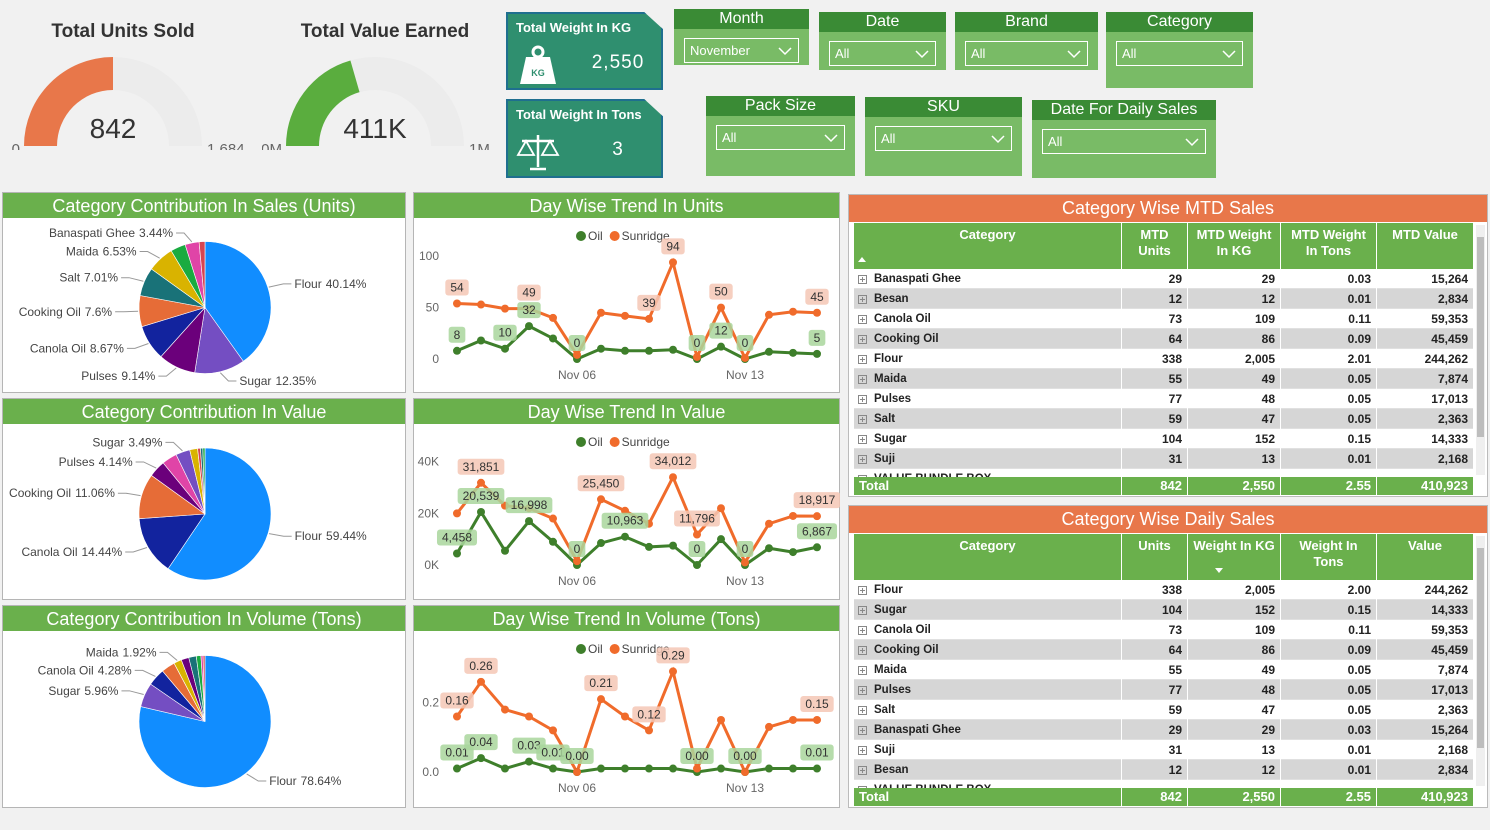  What do you see at coordinates (1155, 630) in the screenshot?
I see `table-cell: 73` at bounding box center [1155, 630].